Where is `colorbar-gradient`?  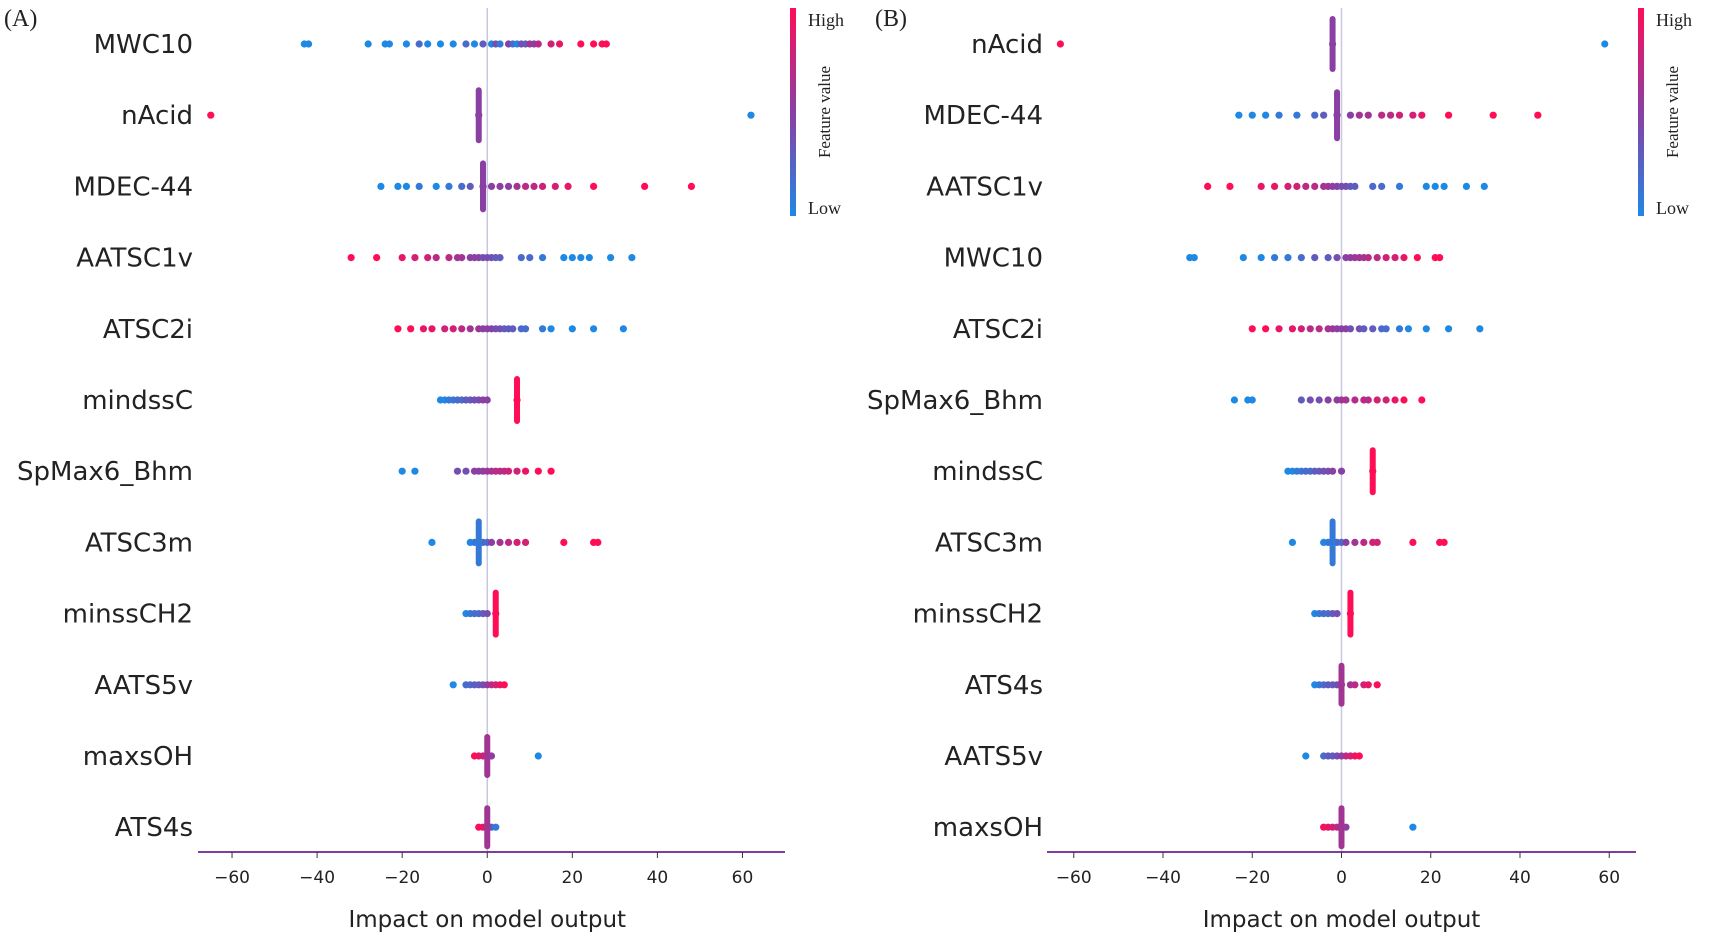
colorbar-gradient is located at coordinates (793, 112).